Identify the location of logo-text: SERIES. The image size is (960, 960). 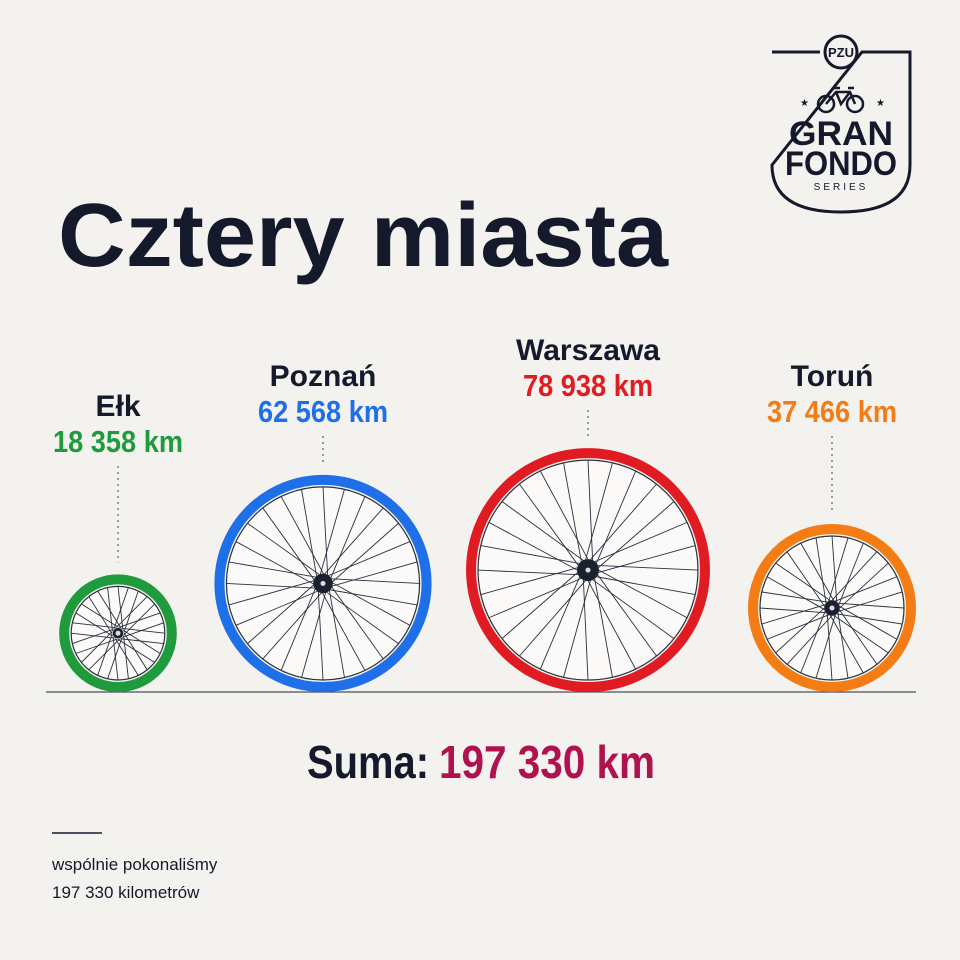
(841, 187).